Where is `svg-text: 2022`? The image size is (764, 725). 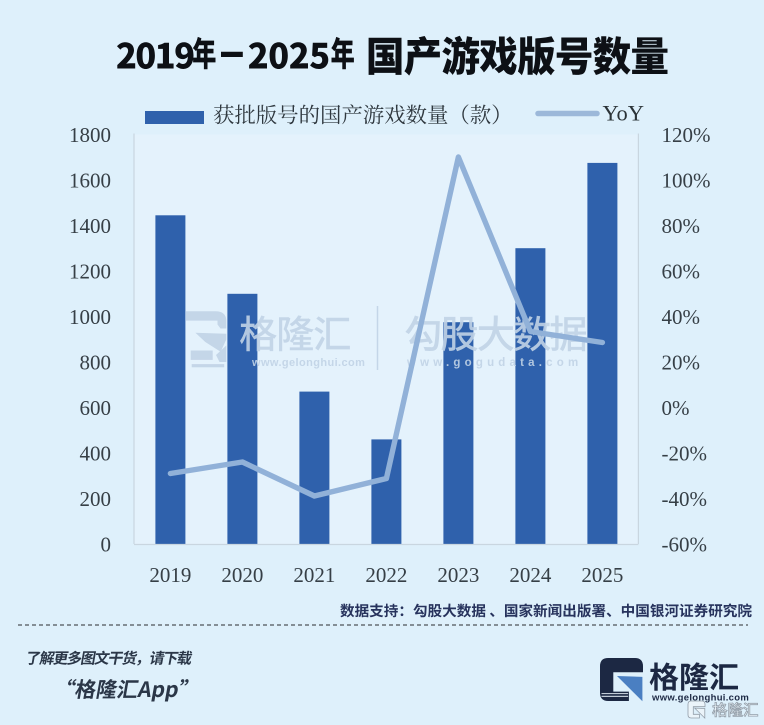 svg-text: 2022 is located at coordinates (386, 575).